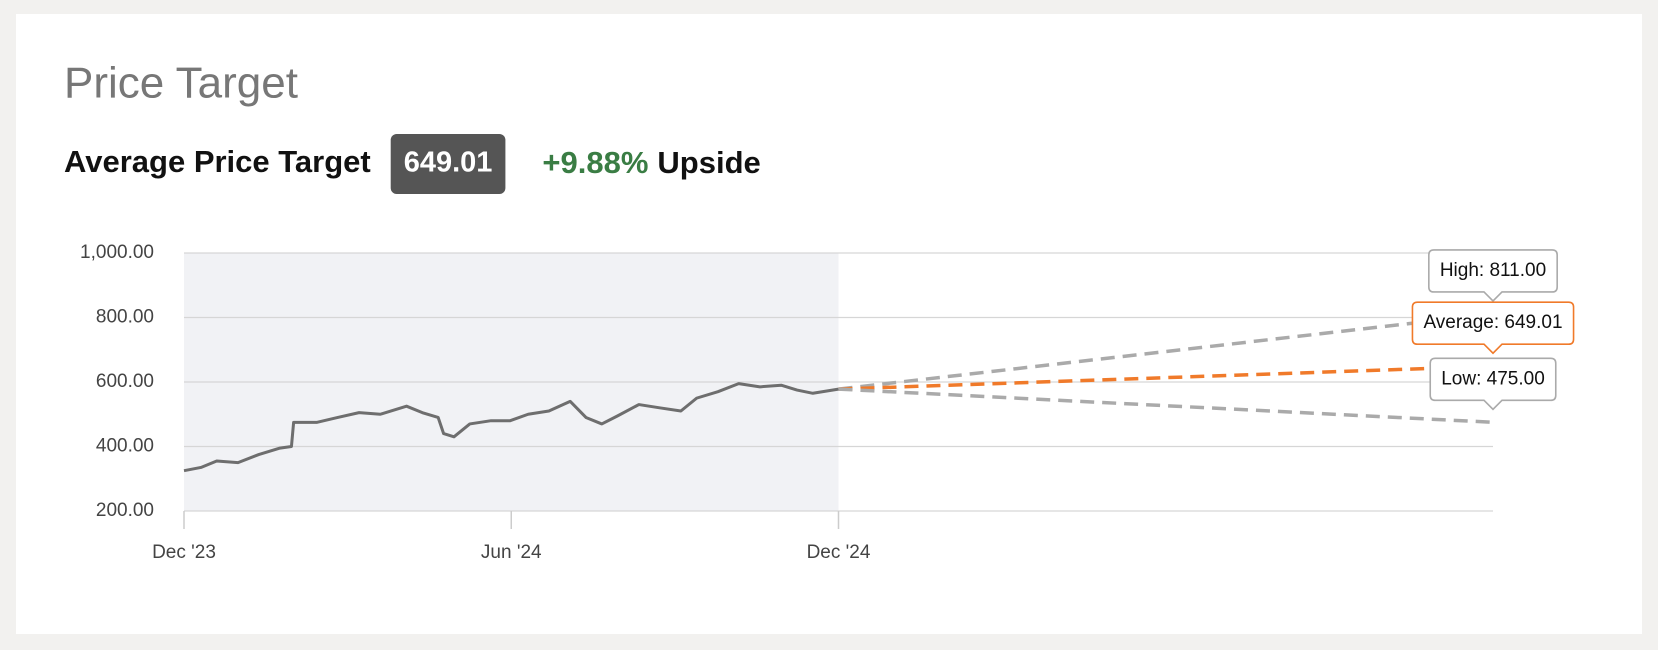 Image resolution: width=1658 pixels, height=650 pixels. I want to click on y-tick-label: 200.00, so click(125, 510).